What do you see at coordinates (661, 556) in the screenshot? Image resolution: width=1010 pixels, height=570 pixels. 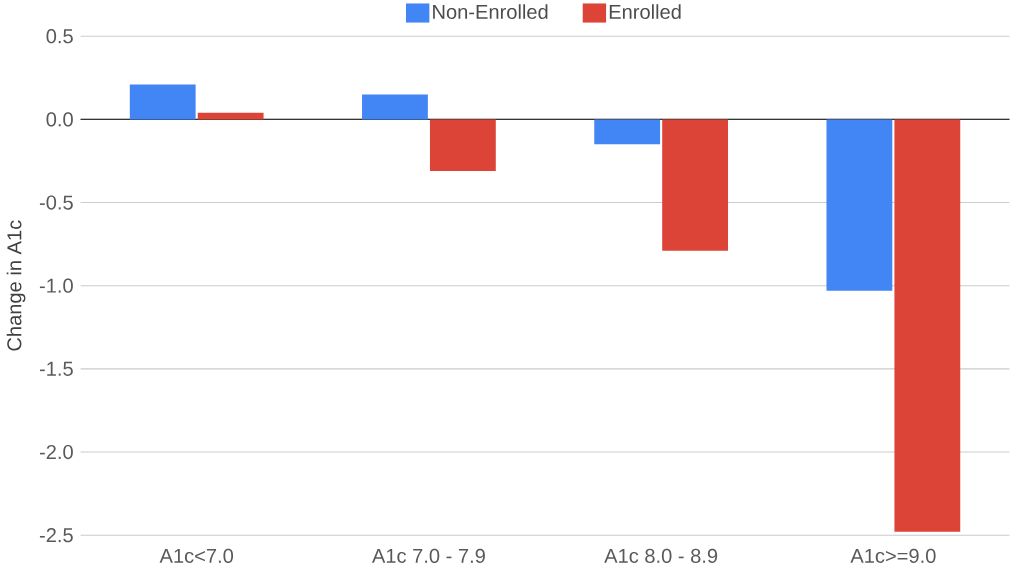 I see `x-tick-label: A1c 8.0 - 8.9` at bounding box center [661, 556].